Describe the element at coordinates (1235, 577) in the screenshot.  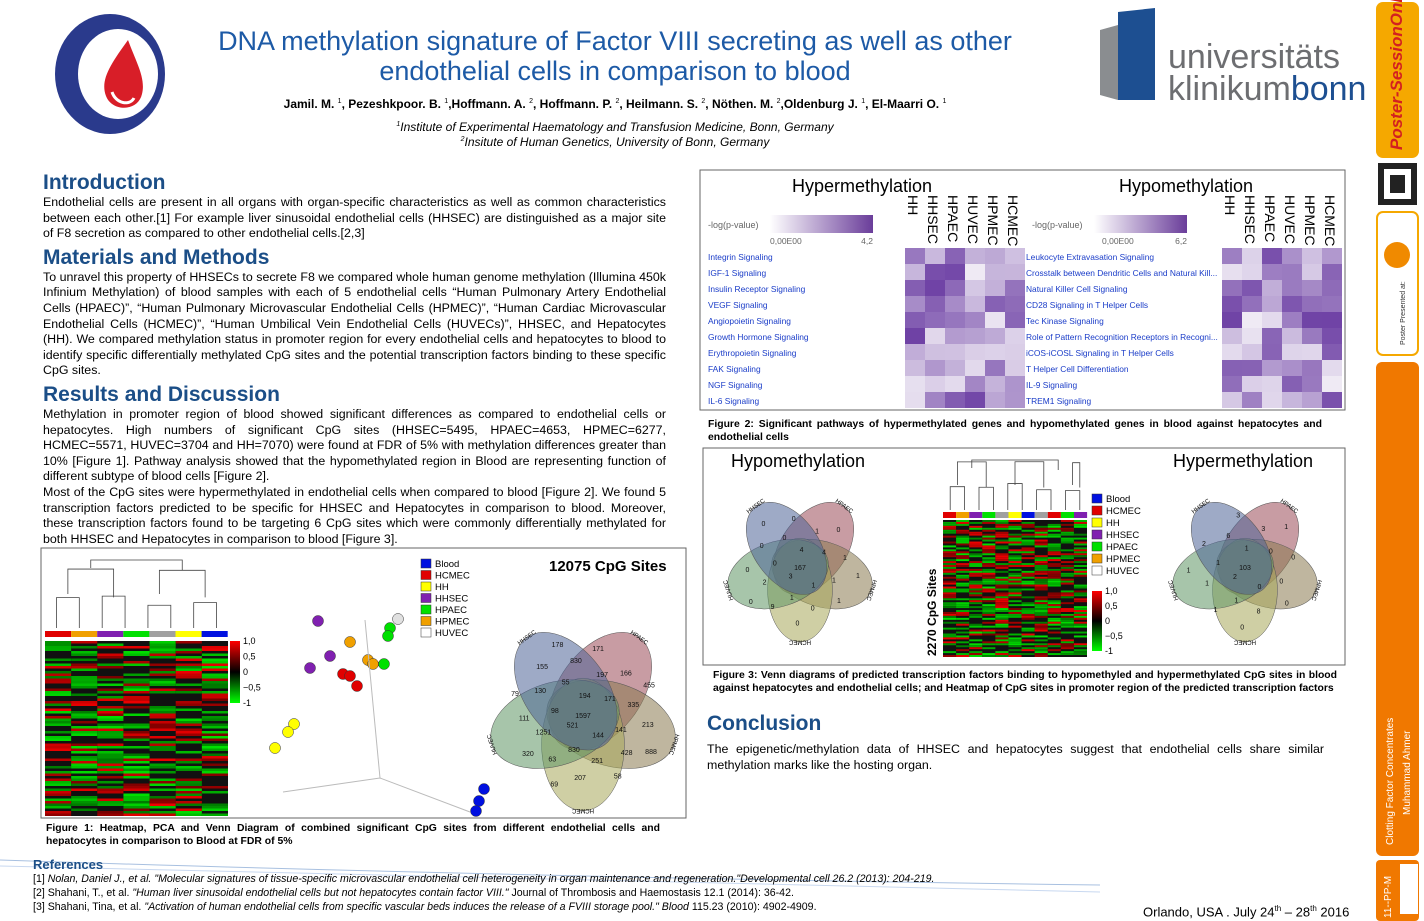
I see `venn-number: 2` at that location.